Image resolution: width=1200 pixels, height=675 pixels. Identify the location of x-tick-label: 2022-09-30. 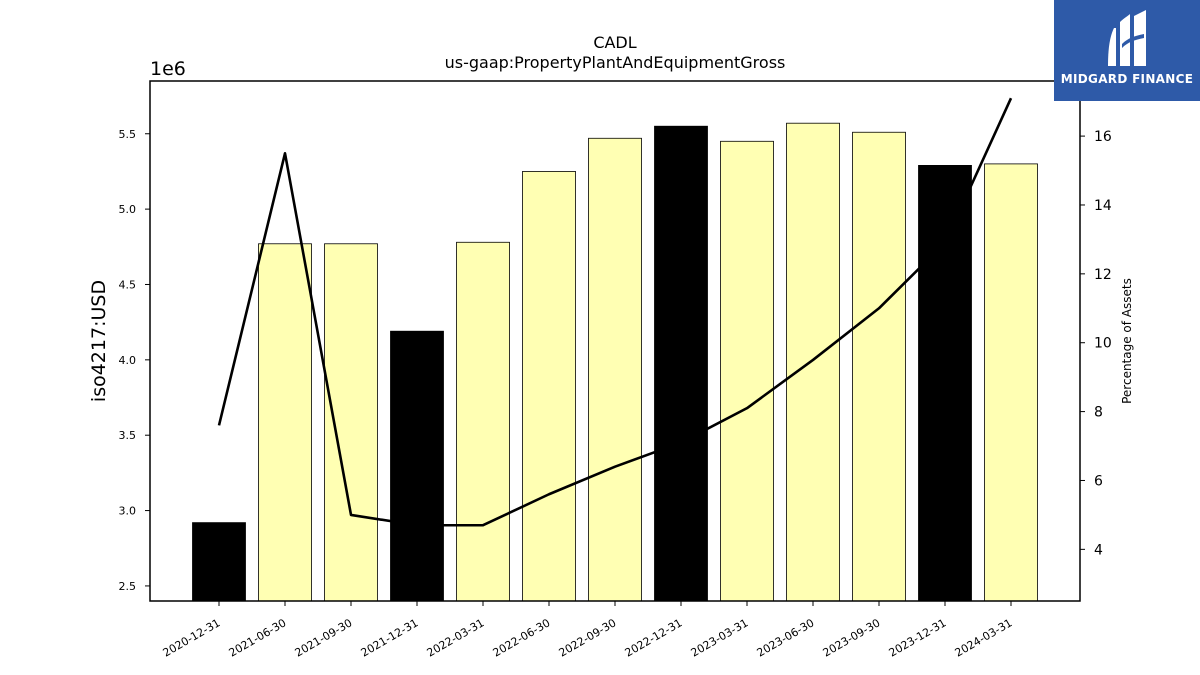
(588, 637).